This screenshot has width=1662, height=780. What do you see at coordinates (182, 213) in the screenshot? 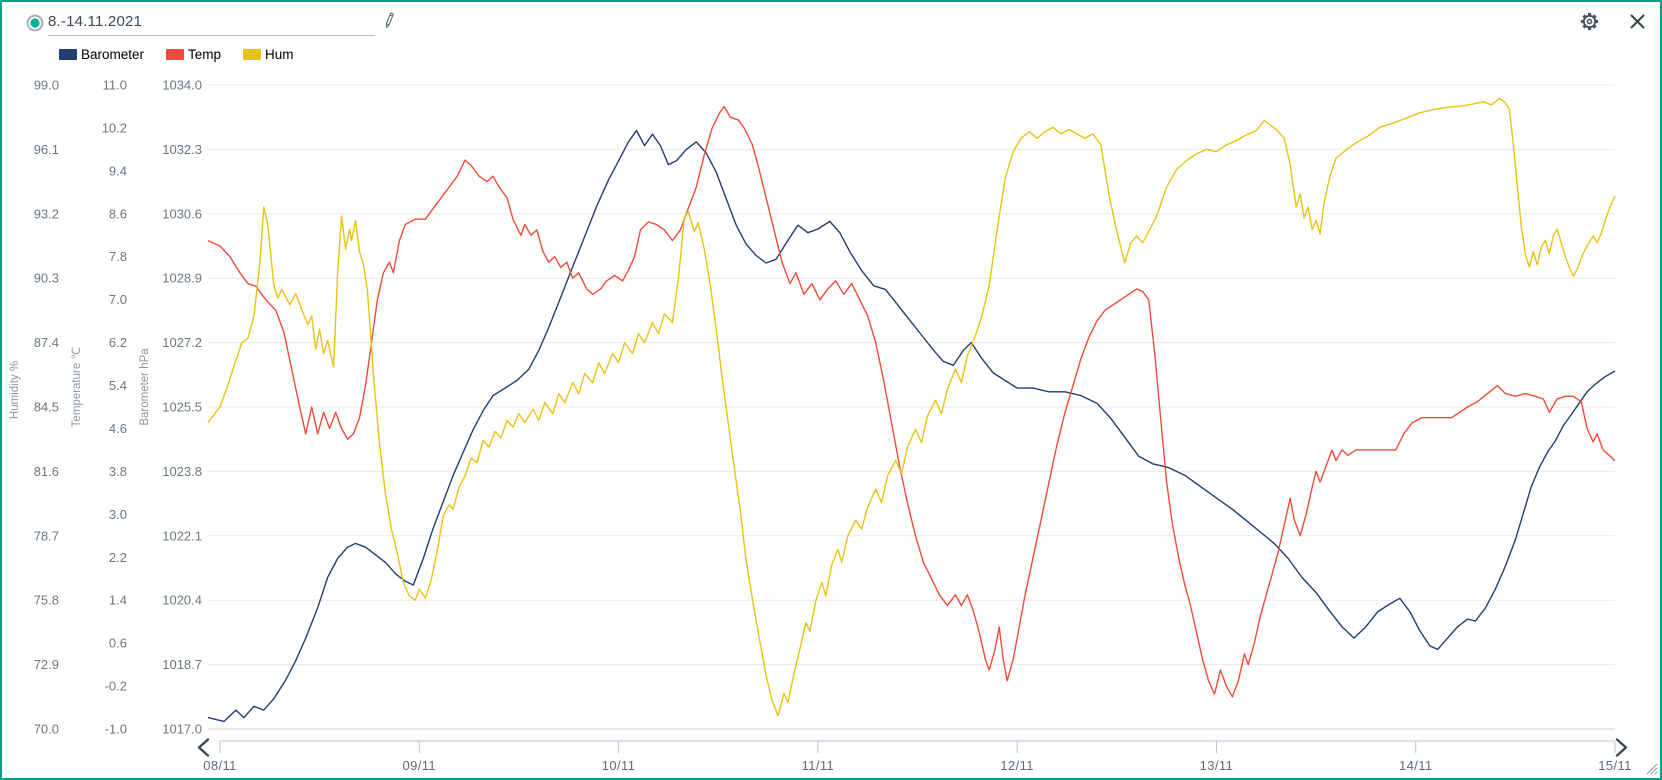
I see `barometer-tick-label: 1030.6` at bounding box center [182, 213].